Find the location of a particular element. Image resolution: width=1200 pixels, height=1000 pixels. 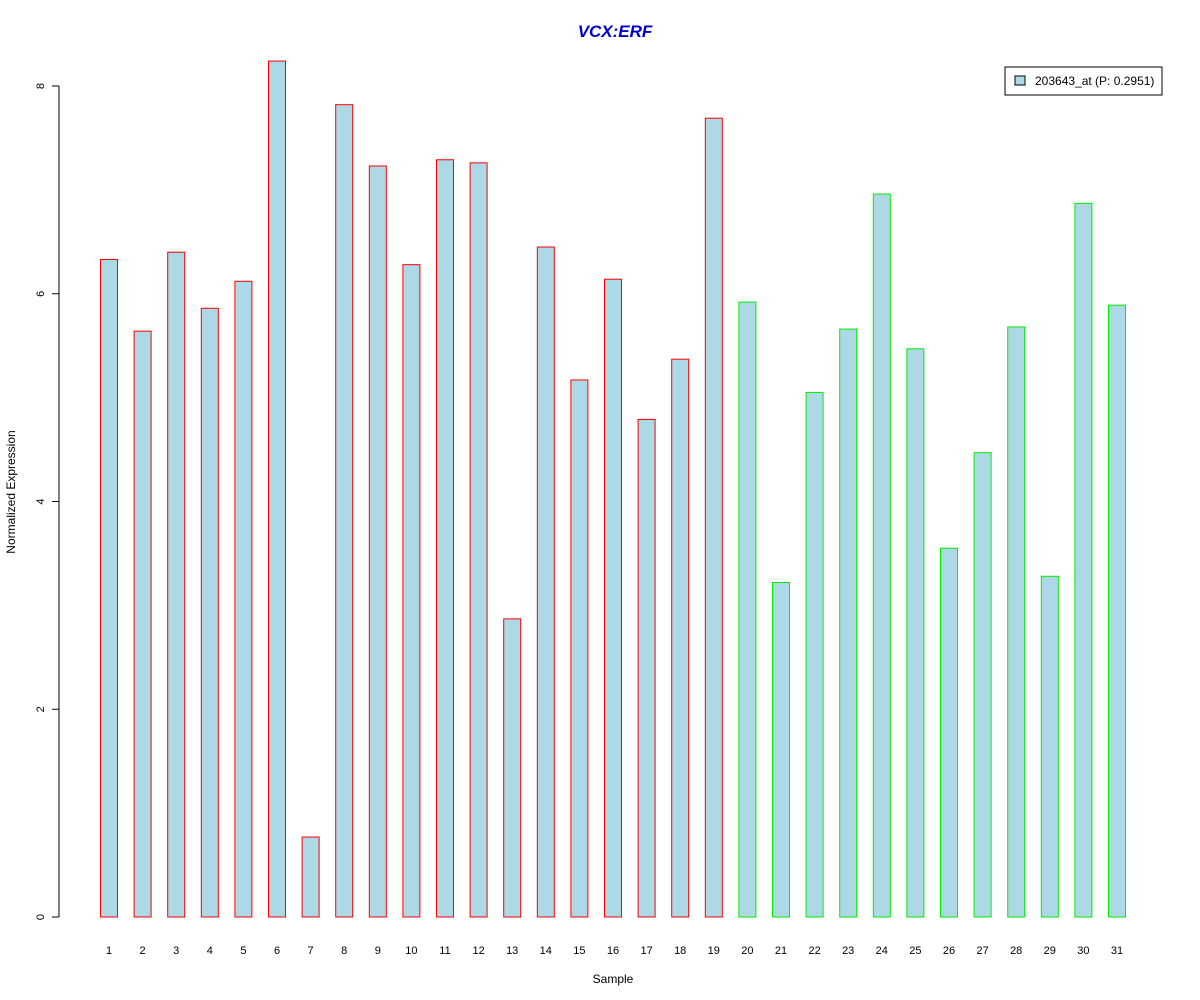

x-tick-label: 5 is located at coordinates (243, 951).